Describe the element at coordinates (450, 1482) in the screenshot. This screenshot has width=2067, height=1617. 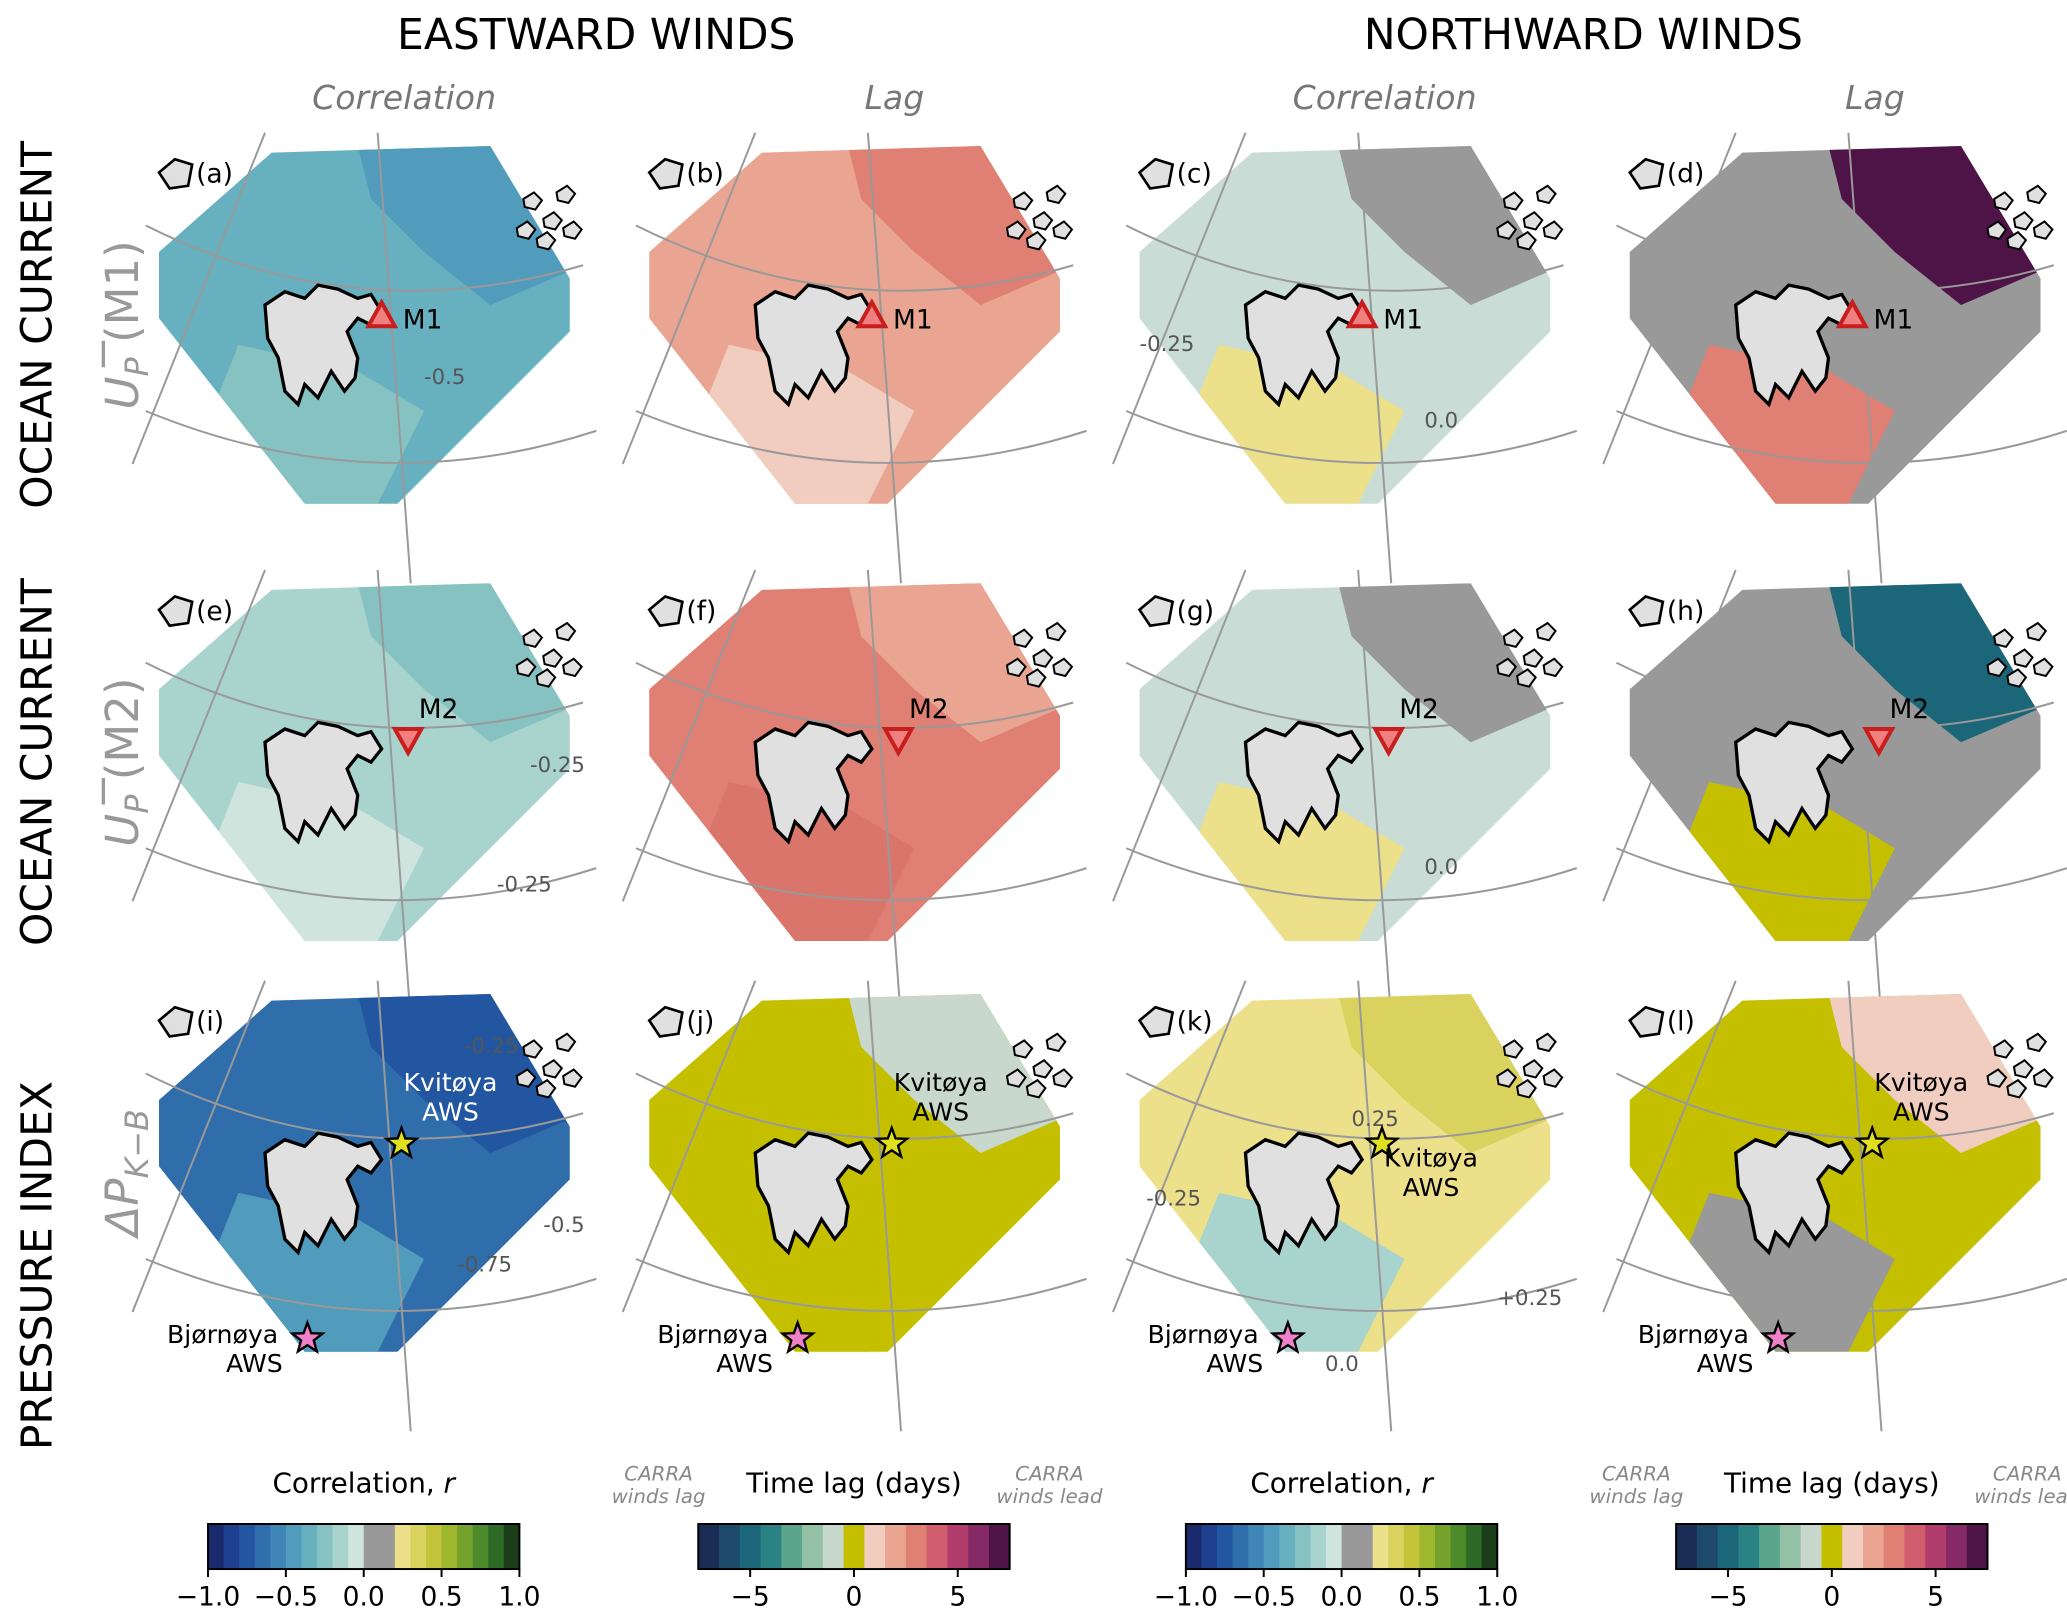
I see `colorbar-variable: r` at that location.